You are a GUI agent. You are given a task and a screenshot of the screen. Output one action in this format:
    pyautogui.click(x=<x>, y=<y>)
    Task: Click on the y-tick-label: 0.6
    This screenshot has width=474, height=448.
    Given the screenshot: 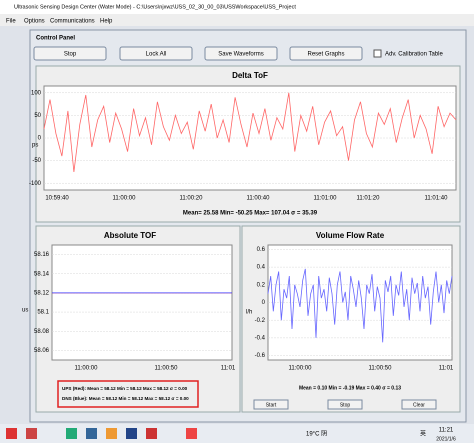 What is the action you would take?
    pyautogui.click(x=261, y=250)
    